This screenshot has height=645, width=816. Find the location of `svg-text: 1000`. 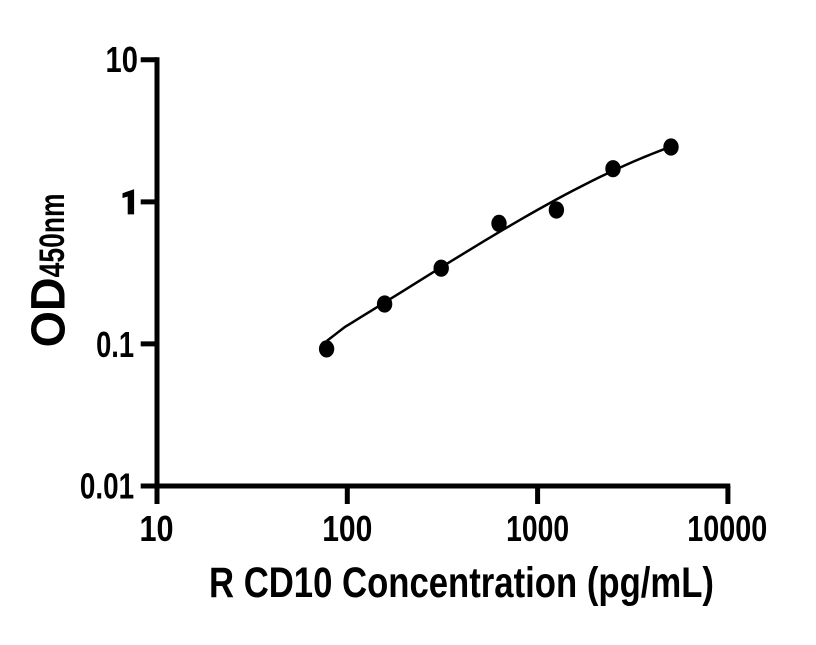

svg-text: 1000 is located at coordinates (537, 529).